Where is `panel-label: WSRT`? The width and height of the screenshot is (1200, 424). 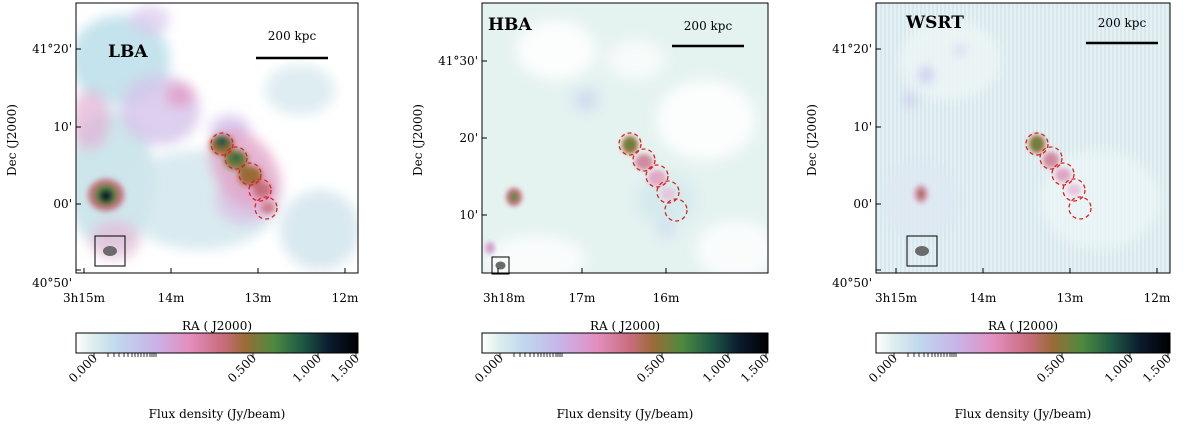 panel-label: WSRT is located at coordinates (934, 23).